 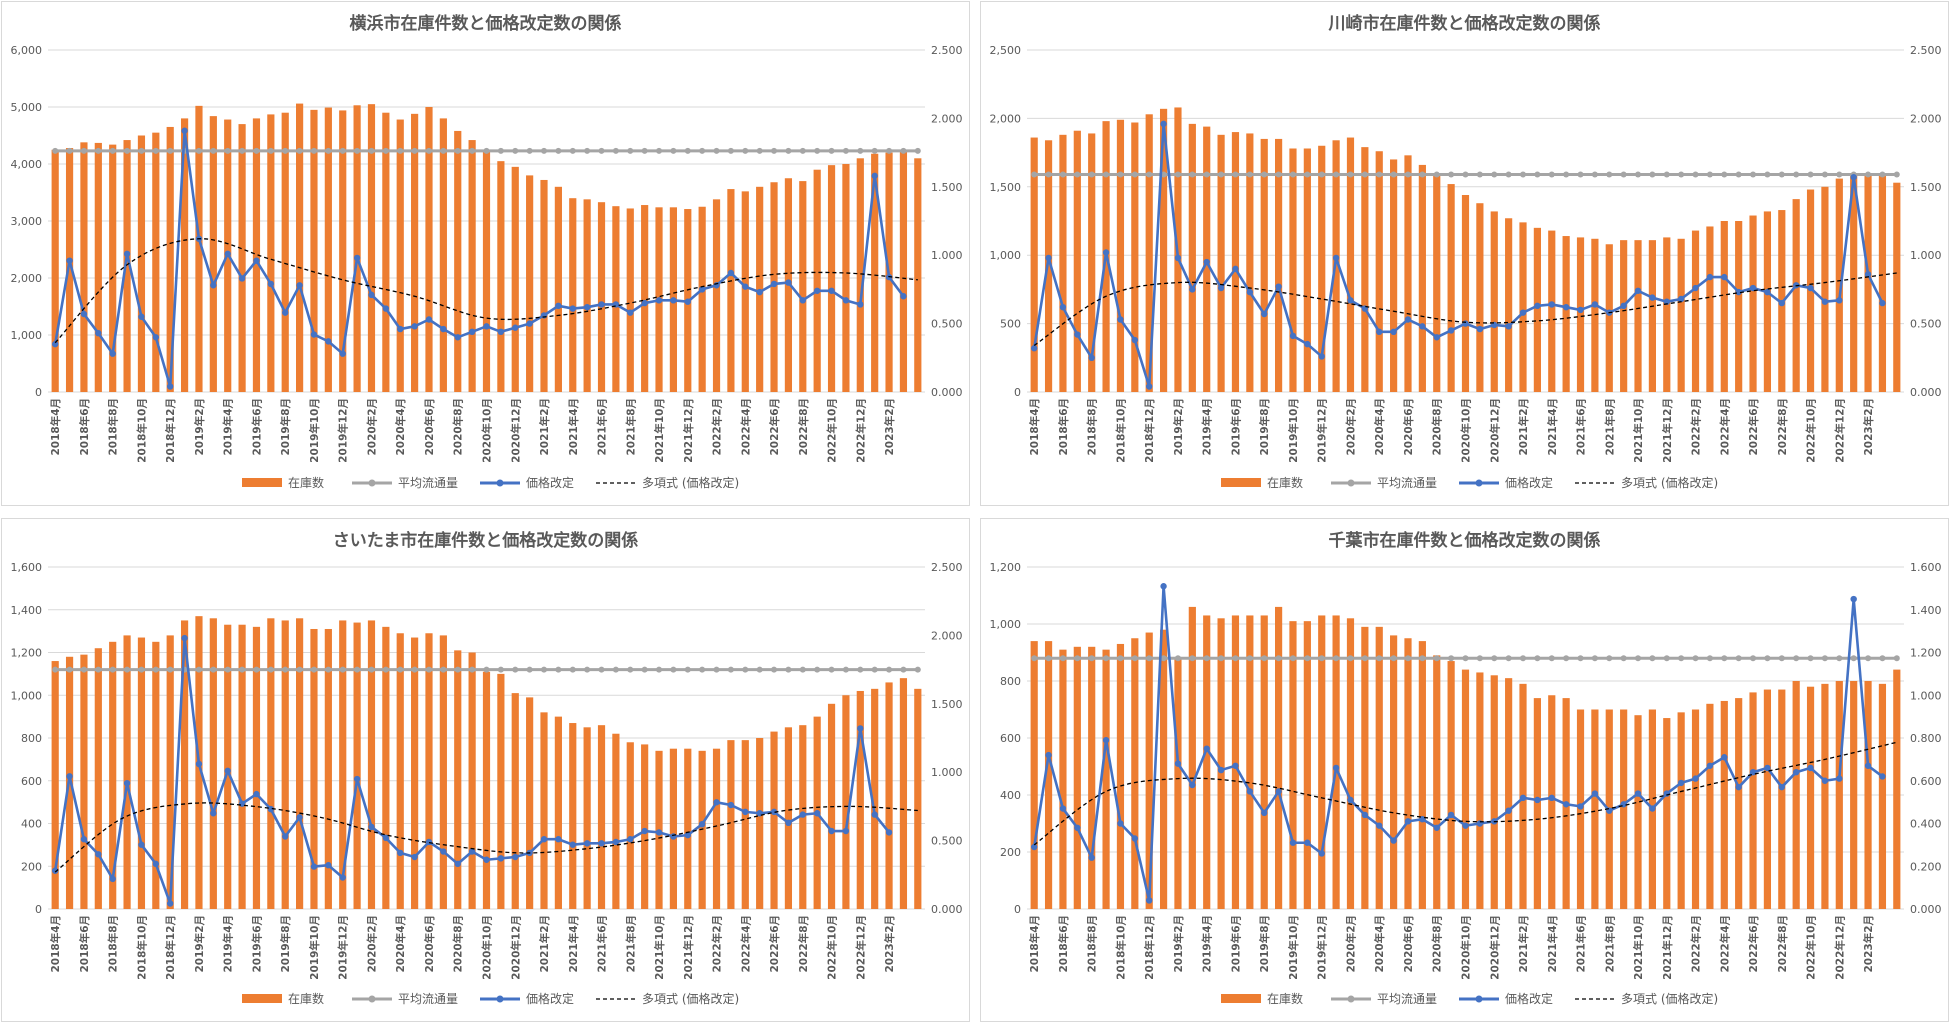 I want to click on x-tick-label: 2022年6月, so click(x=1753, y=944).